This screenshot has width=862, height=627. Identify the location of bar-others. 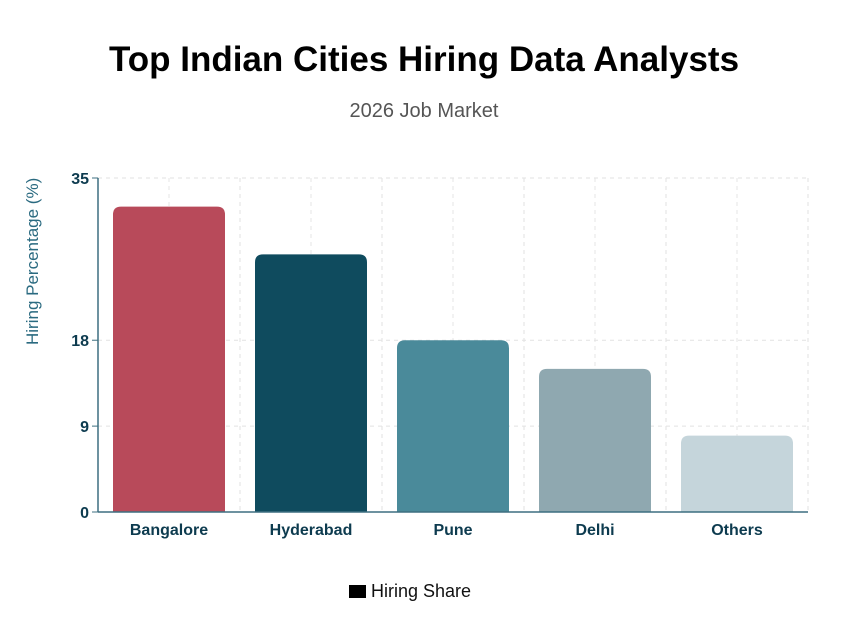
(737, 473).